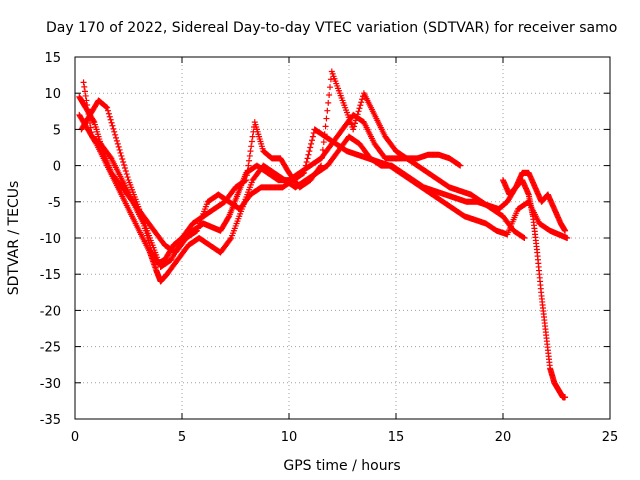 This screenshot has width=640, height=480. What do you see at coordinates (52, 58) in the screenshot?
I see `y-tick-label: 15` at bounding box center [52, 58].